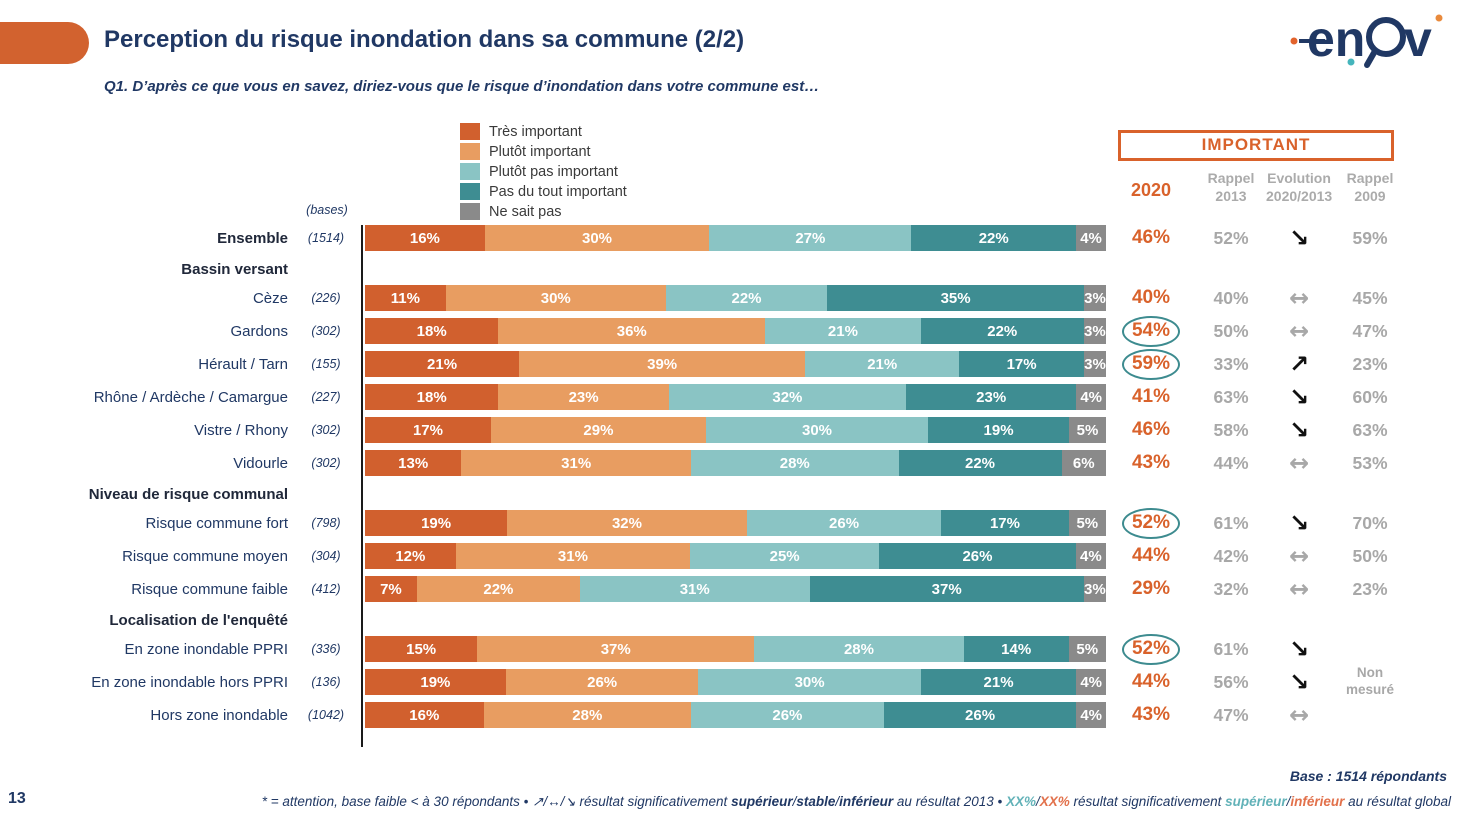  What do you see at coordinates (44, 43) in the screenshot?
I see `title-accent-bar` at bounding box center [44, 43].